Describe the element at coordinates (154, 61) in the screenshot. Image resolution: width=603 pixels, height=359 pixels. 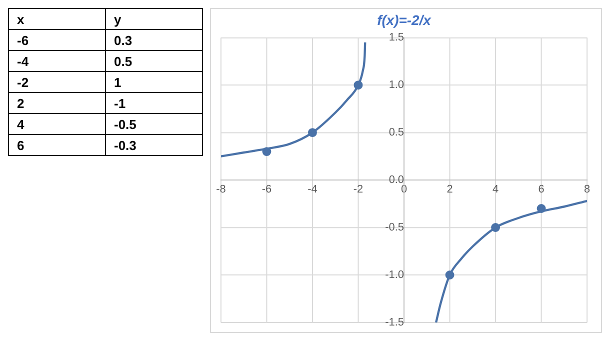
I see `text: 0.5` at that location.